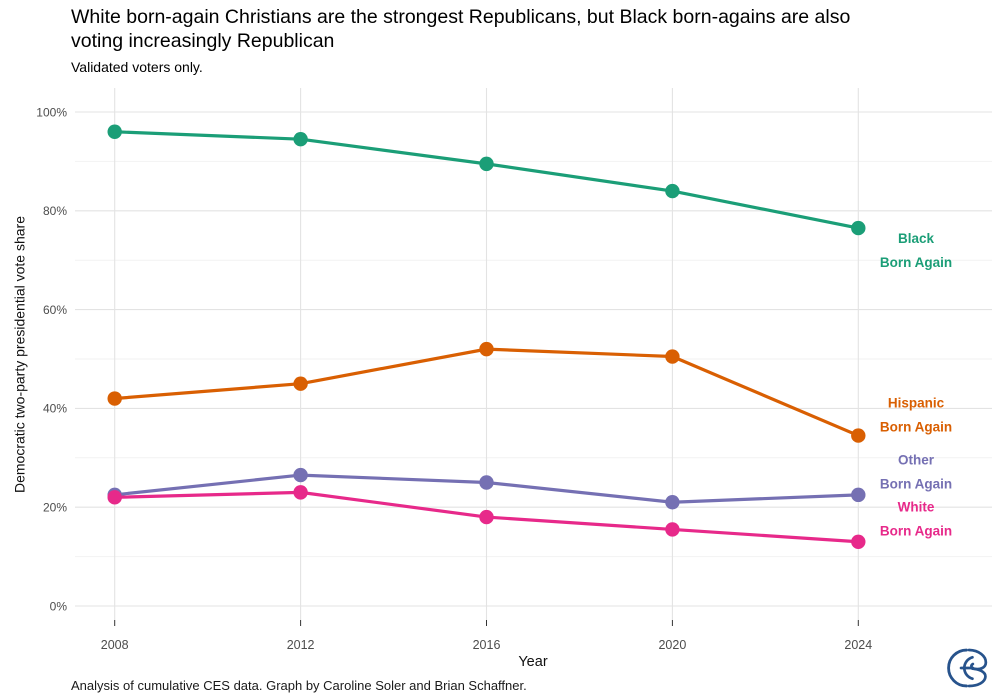  Describe the element at coordinates (916, 414) in the screenshot. I see `series-label-hispanic-born-again: Hispanic Born Again` at that location.